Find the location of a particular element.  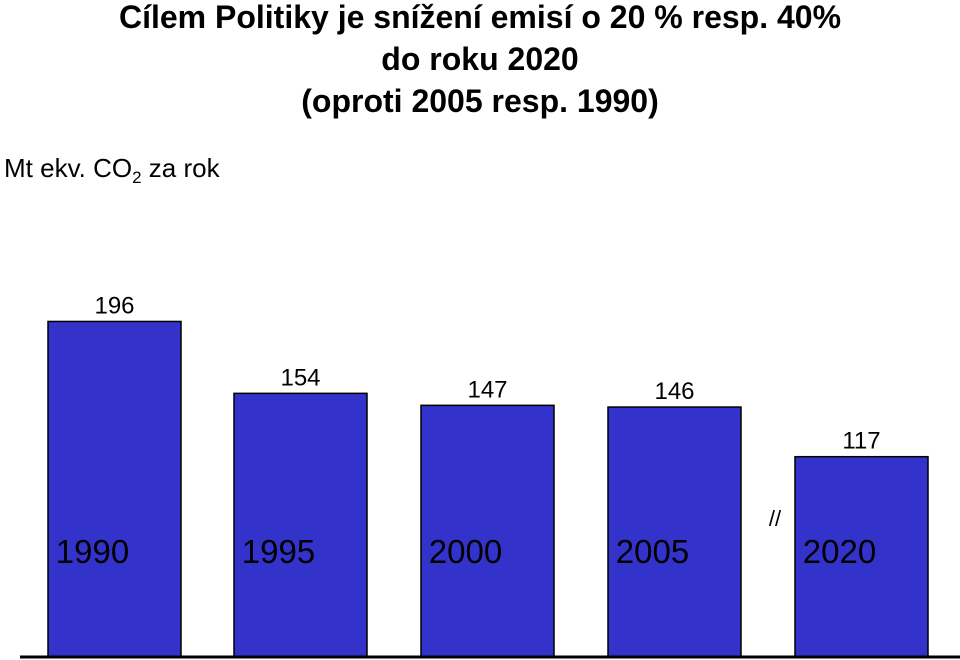

category-label-1990: 1990 is located at coordinates (92, 551).